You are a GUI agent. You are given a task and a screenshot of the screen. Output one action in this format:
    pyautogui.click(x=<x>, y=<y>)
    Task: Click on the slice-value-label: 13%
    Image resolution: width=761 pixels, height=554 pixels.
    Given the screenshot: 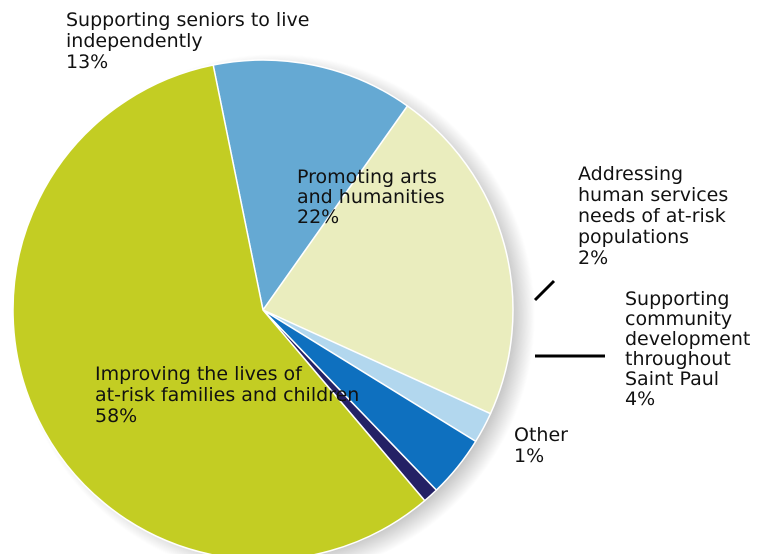 What is the action you would take?
    pyautogui.click(x=87, y=62)
    